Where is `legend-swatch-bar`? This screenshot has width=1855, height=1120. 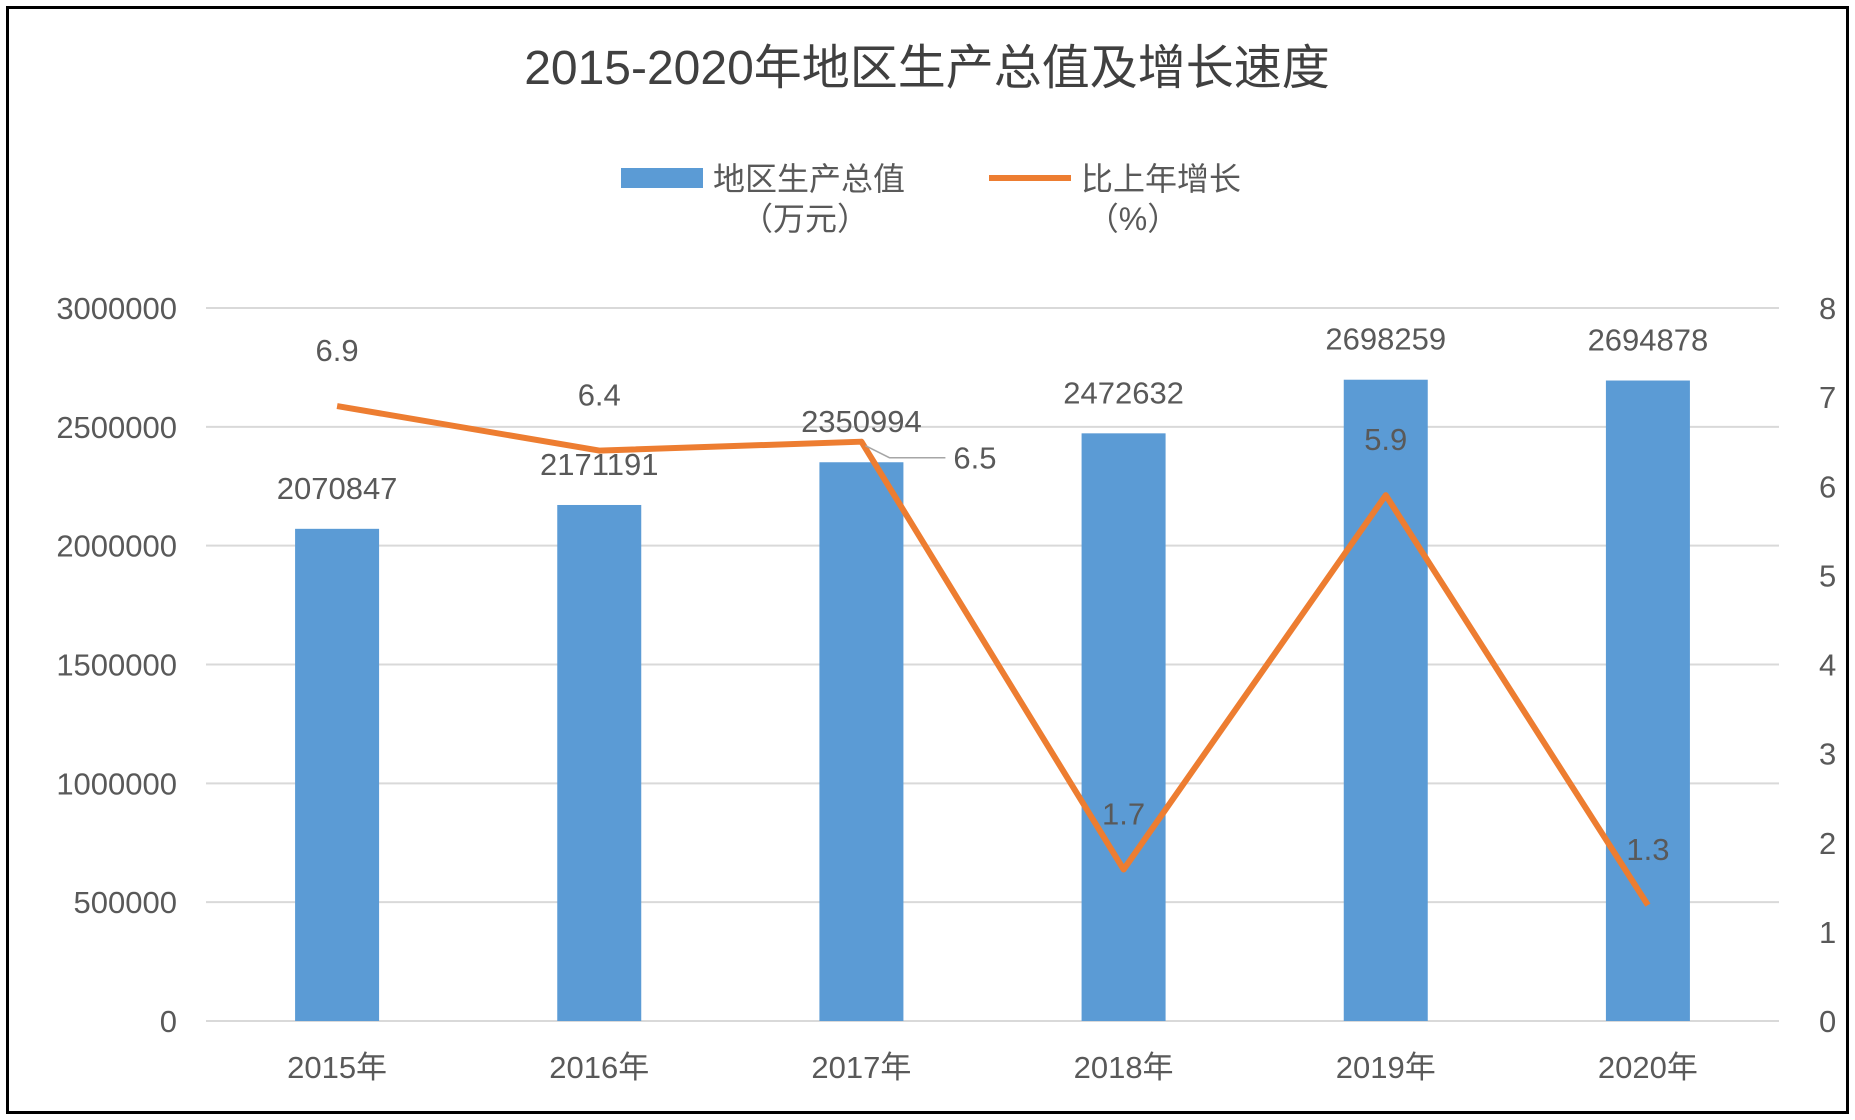
legend-swatch-bar is located at coordinates (662, 178).